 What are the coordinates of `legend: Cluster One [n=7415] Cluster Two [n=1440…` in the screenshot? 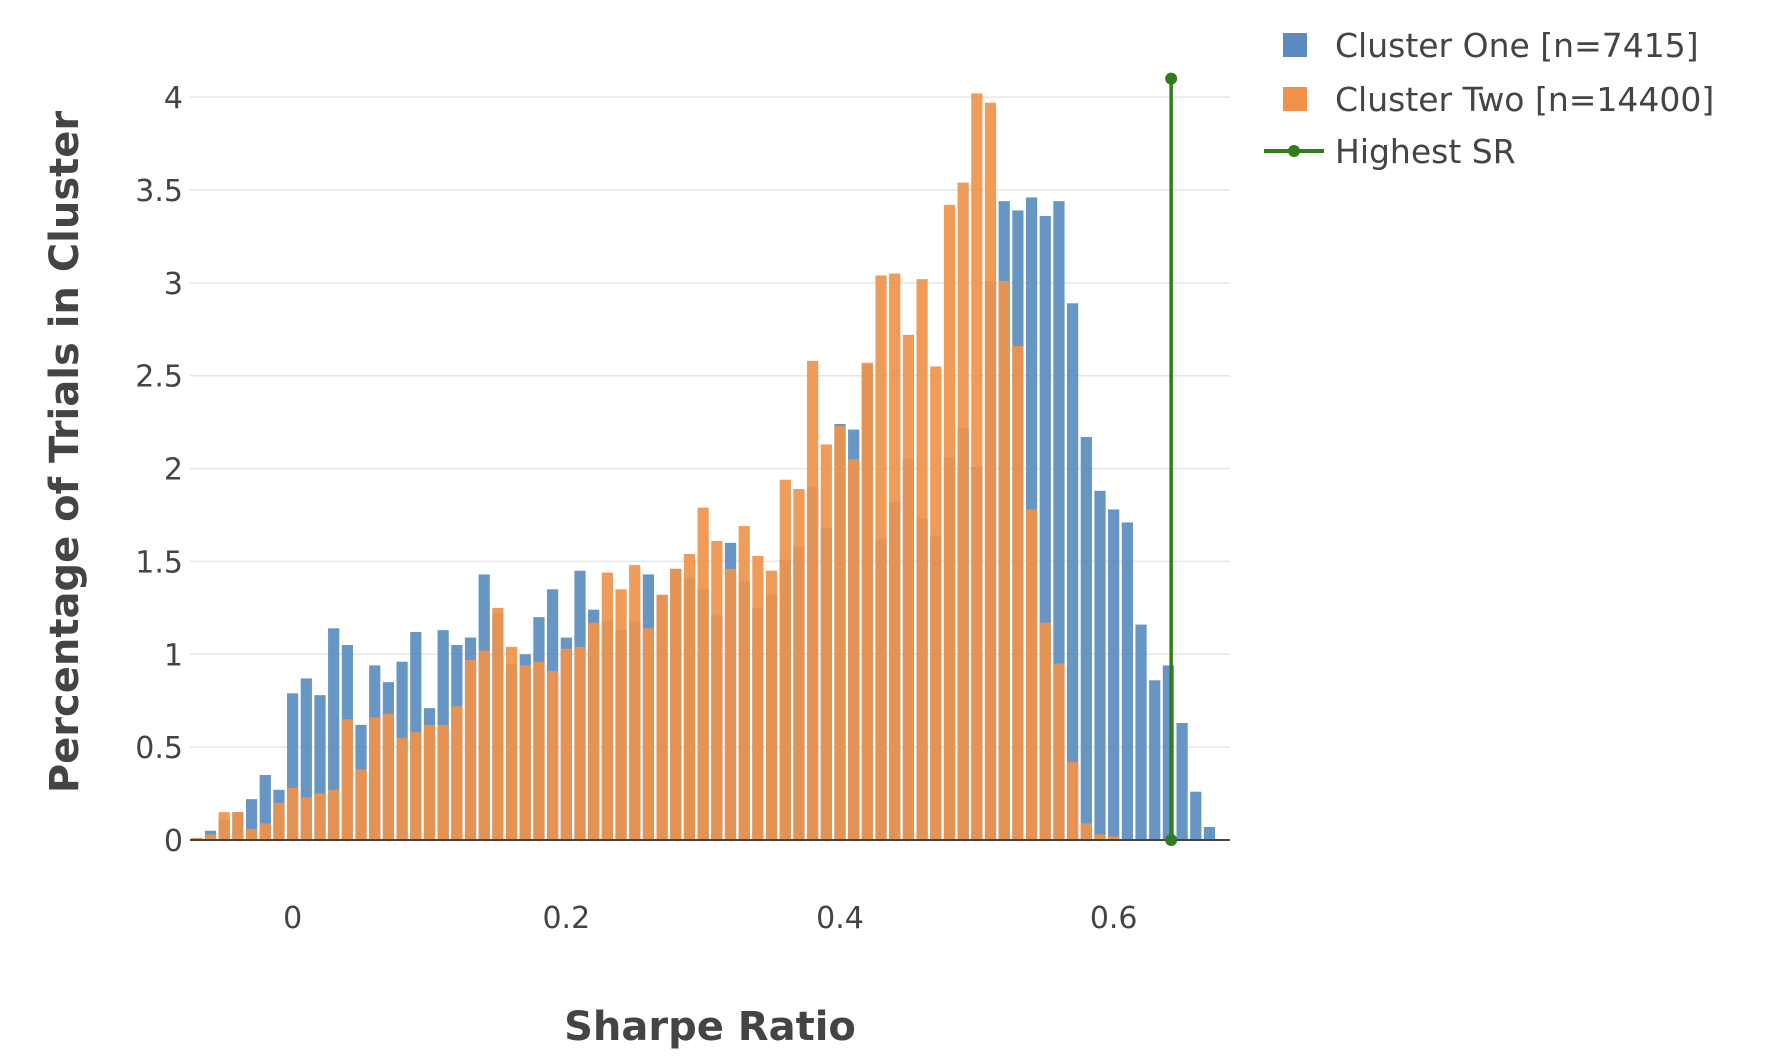 It's located at (1489, 98).